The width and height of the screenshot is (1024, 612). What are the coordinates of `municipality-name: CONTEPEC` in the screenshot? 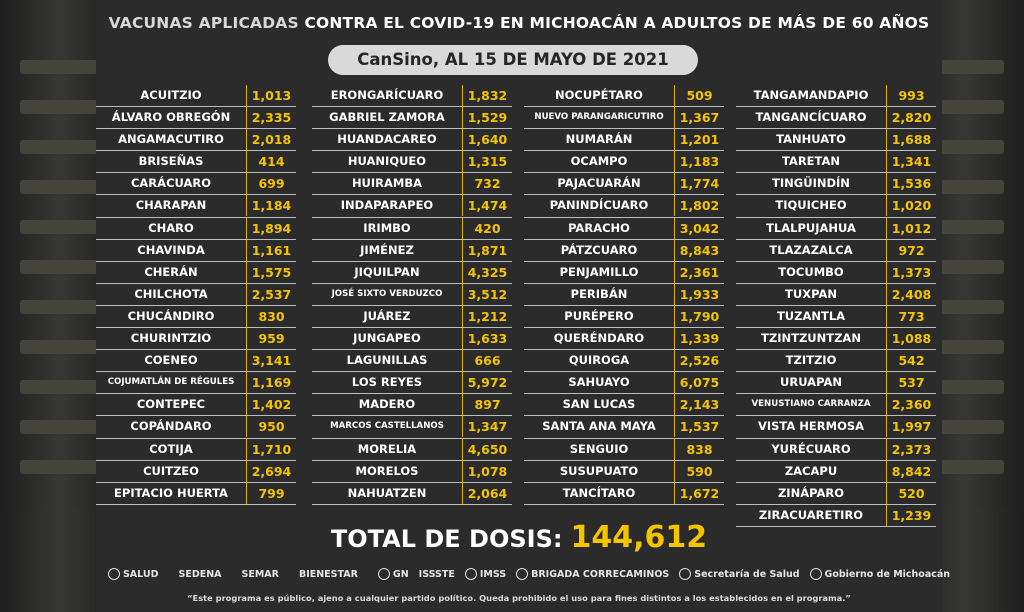 It's located at (171, 404).